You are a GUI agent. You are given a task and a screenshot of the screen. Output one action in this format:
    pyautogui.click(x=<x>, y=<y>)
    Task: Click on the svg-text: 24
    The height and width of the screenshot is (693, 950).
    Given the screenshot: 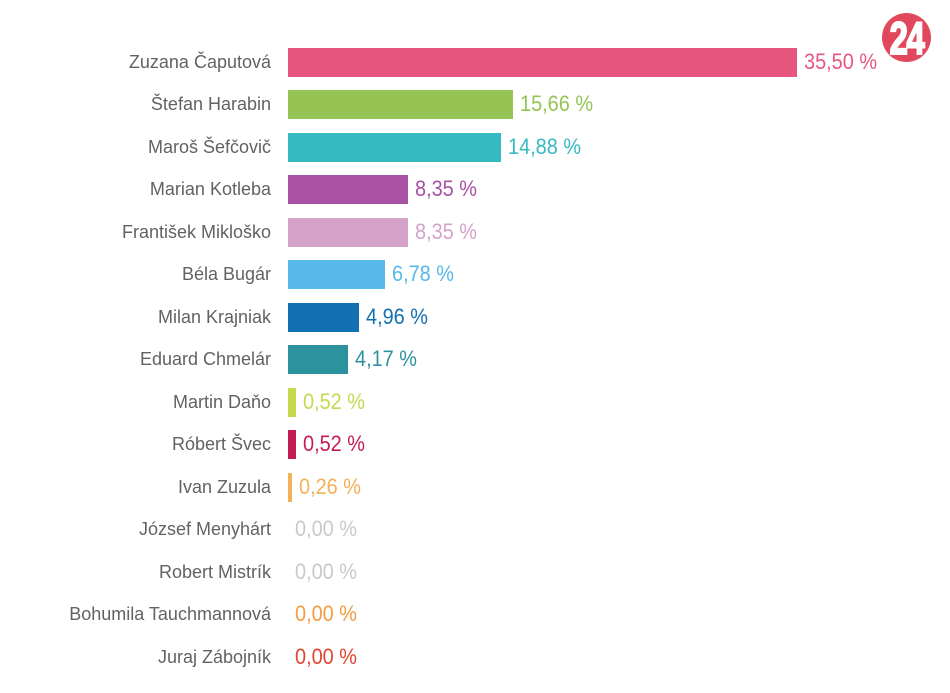 What is the action you would take?
    pyautogui.click(x=907, y=38)
    